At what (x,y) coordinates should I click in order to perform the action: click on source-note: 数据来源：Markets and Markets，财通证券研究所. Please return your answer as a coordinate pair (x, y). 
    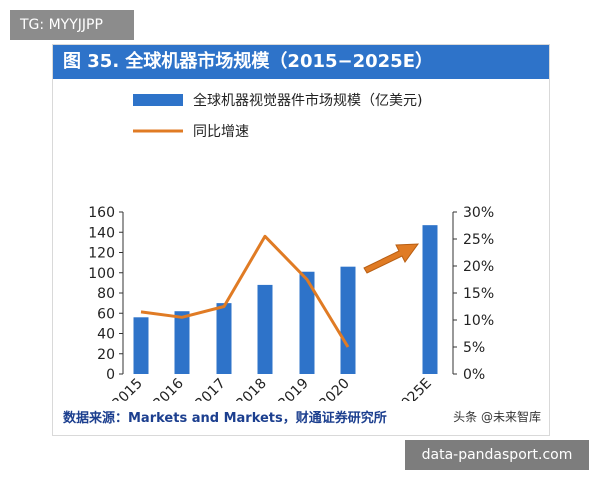
    Looking at the image, I should click on (225, 418).